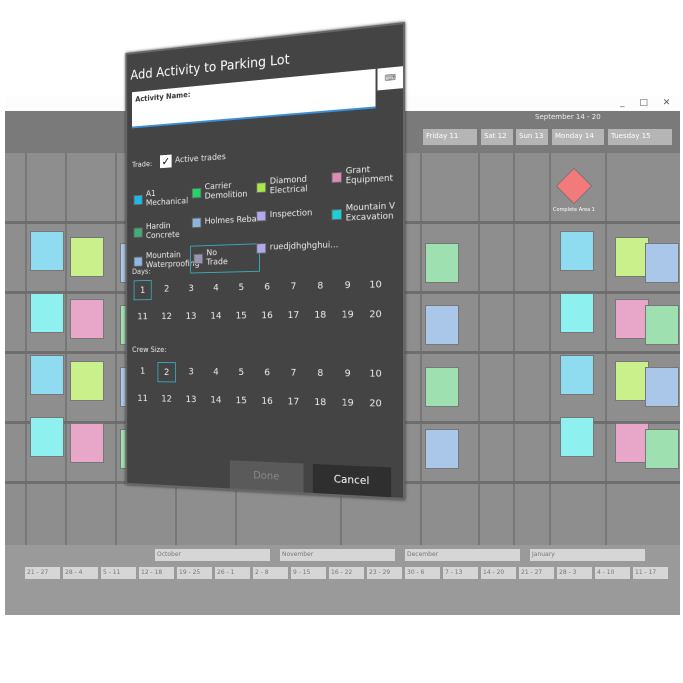 The width and height of the screenshot is (683, 683). I want to click on trade-option: Grant Equipment, so click(367, 176).